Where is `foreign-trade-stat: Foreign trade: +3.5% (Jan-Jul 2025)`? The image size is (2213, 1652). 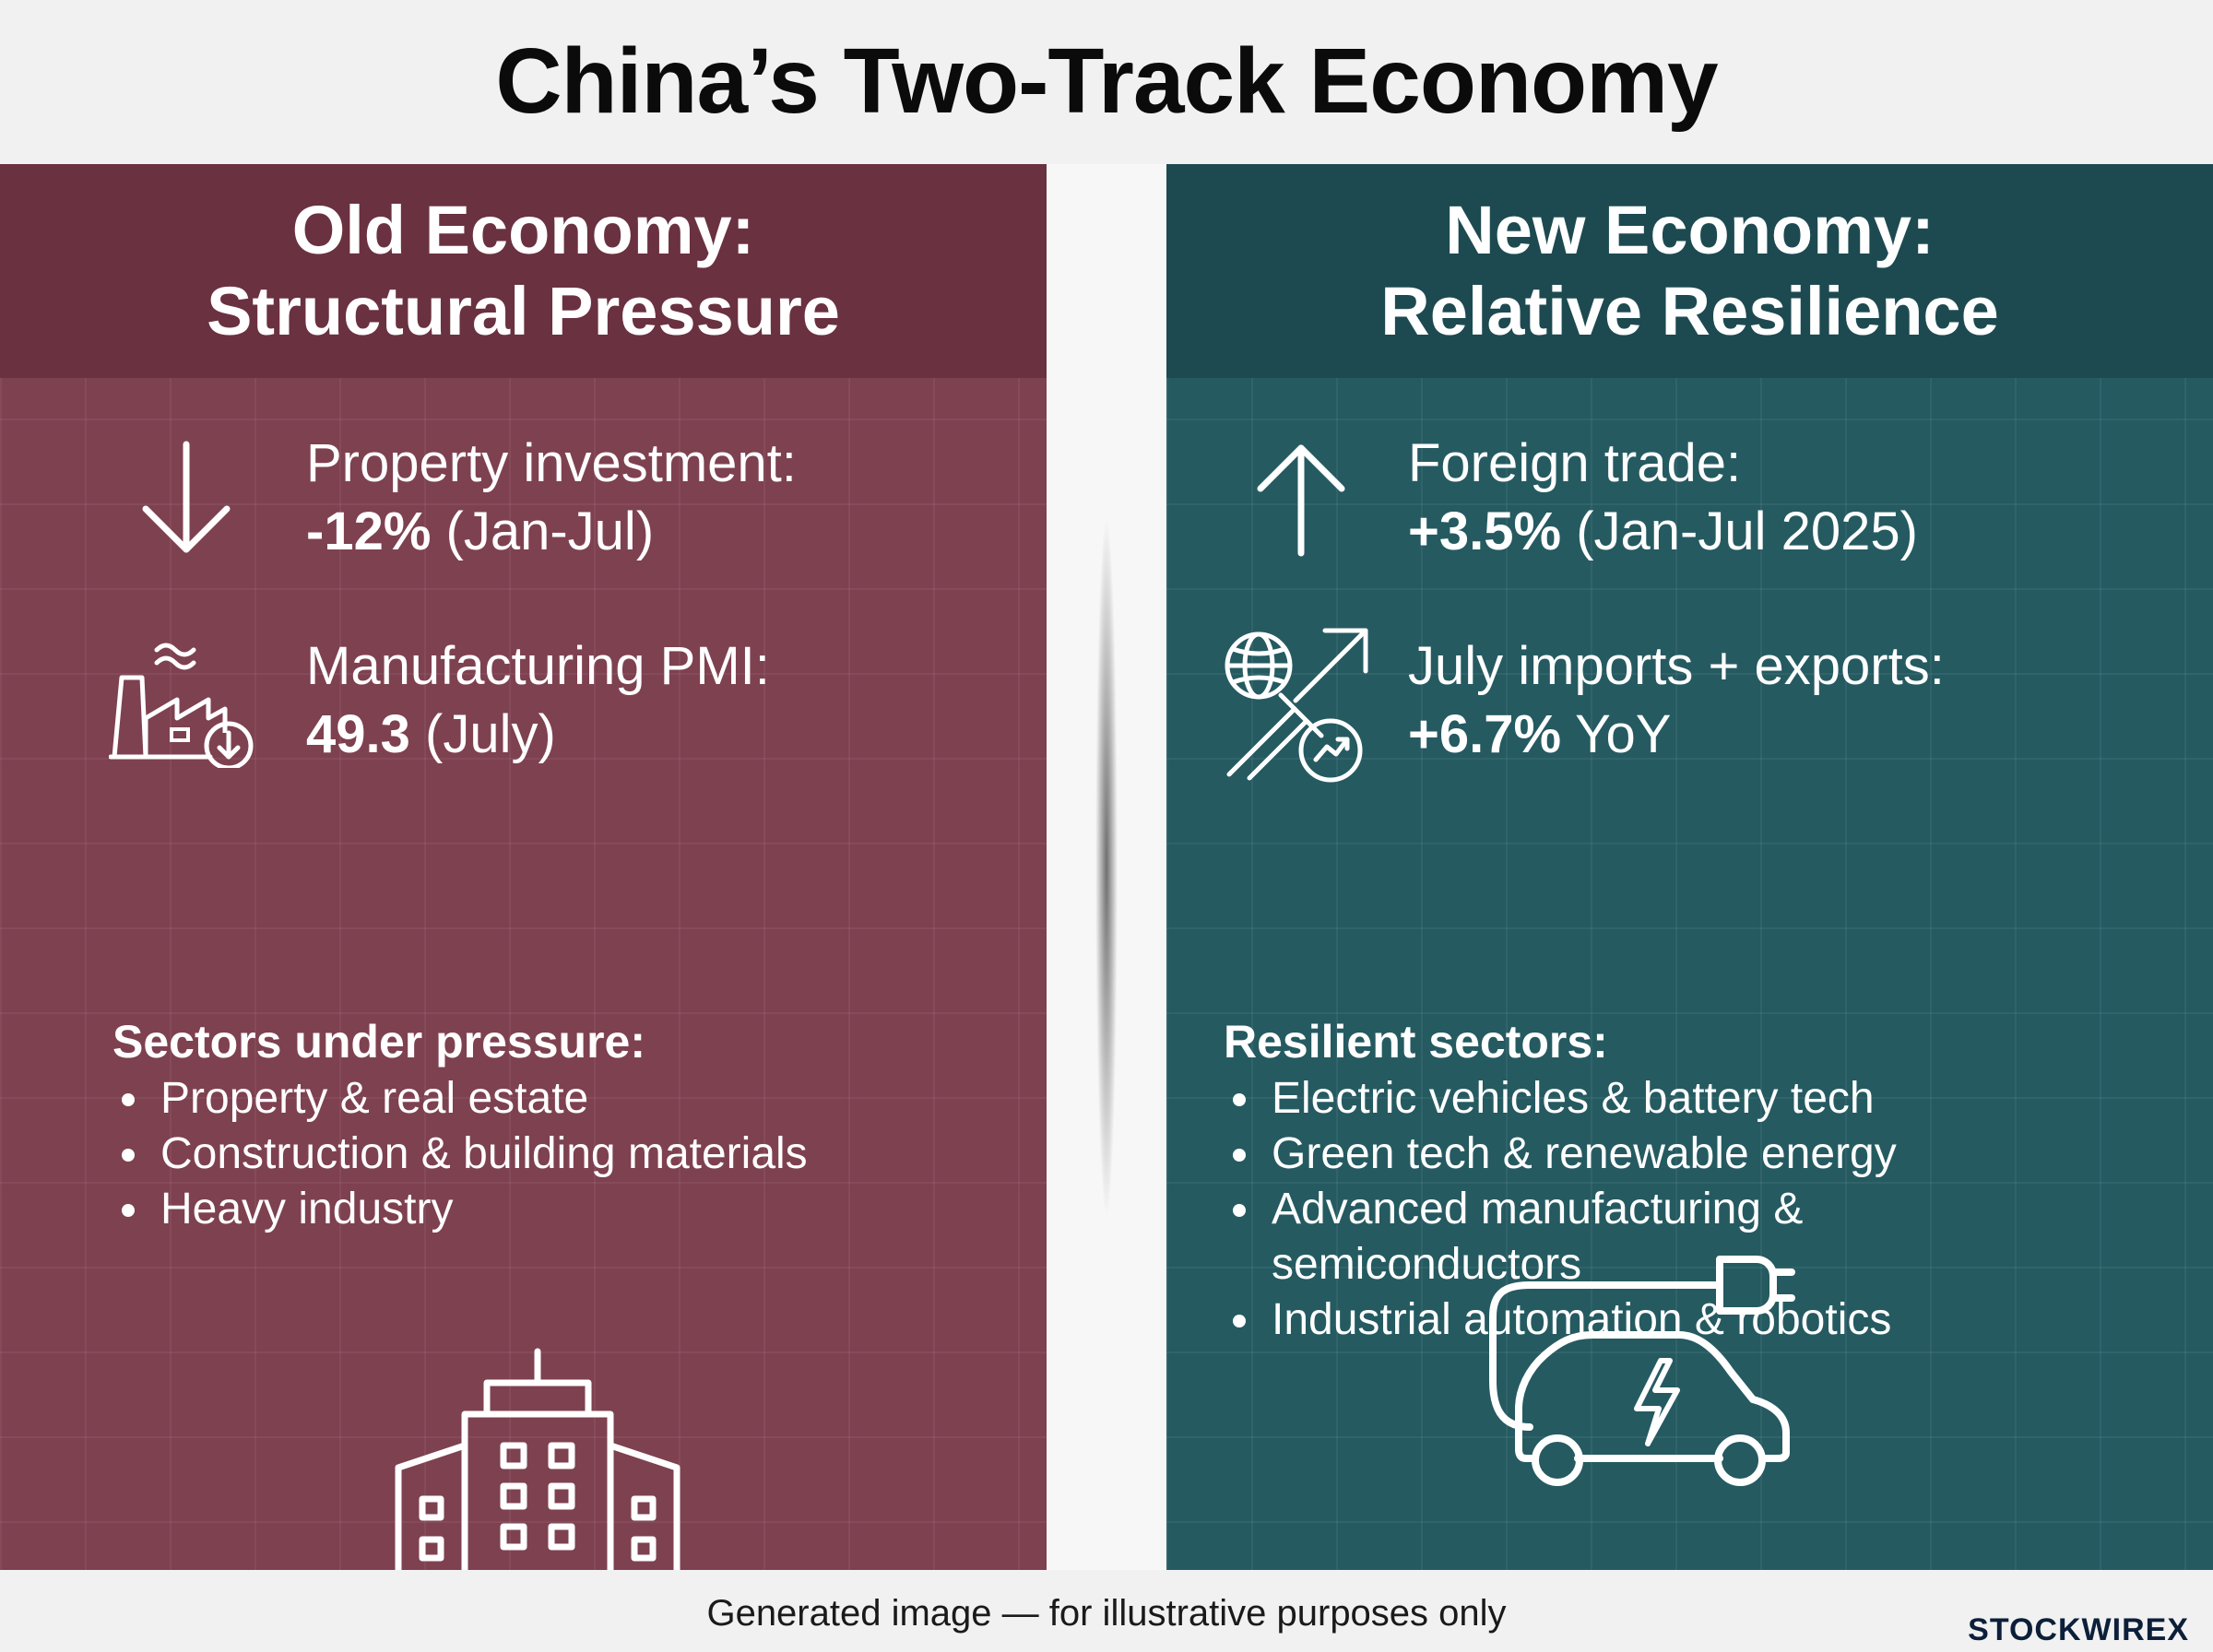
foreign-trade-stat: Foreign trade: +3.5% (Jan-Jul 2025) is located at coordinates (1663, 498).